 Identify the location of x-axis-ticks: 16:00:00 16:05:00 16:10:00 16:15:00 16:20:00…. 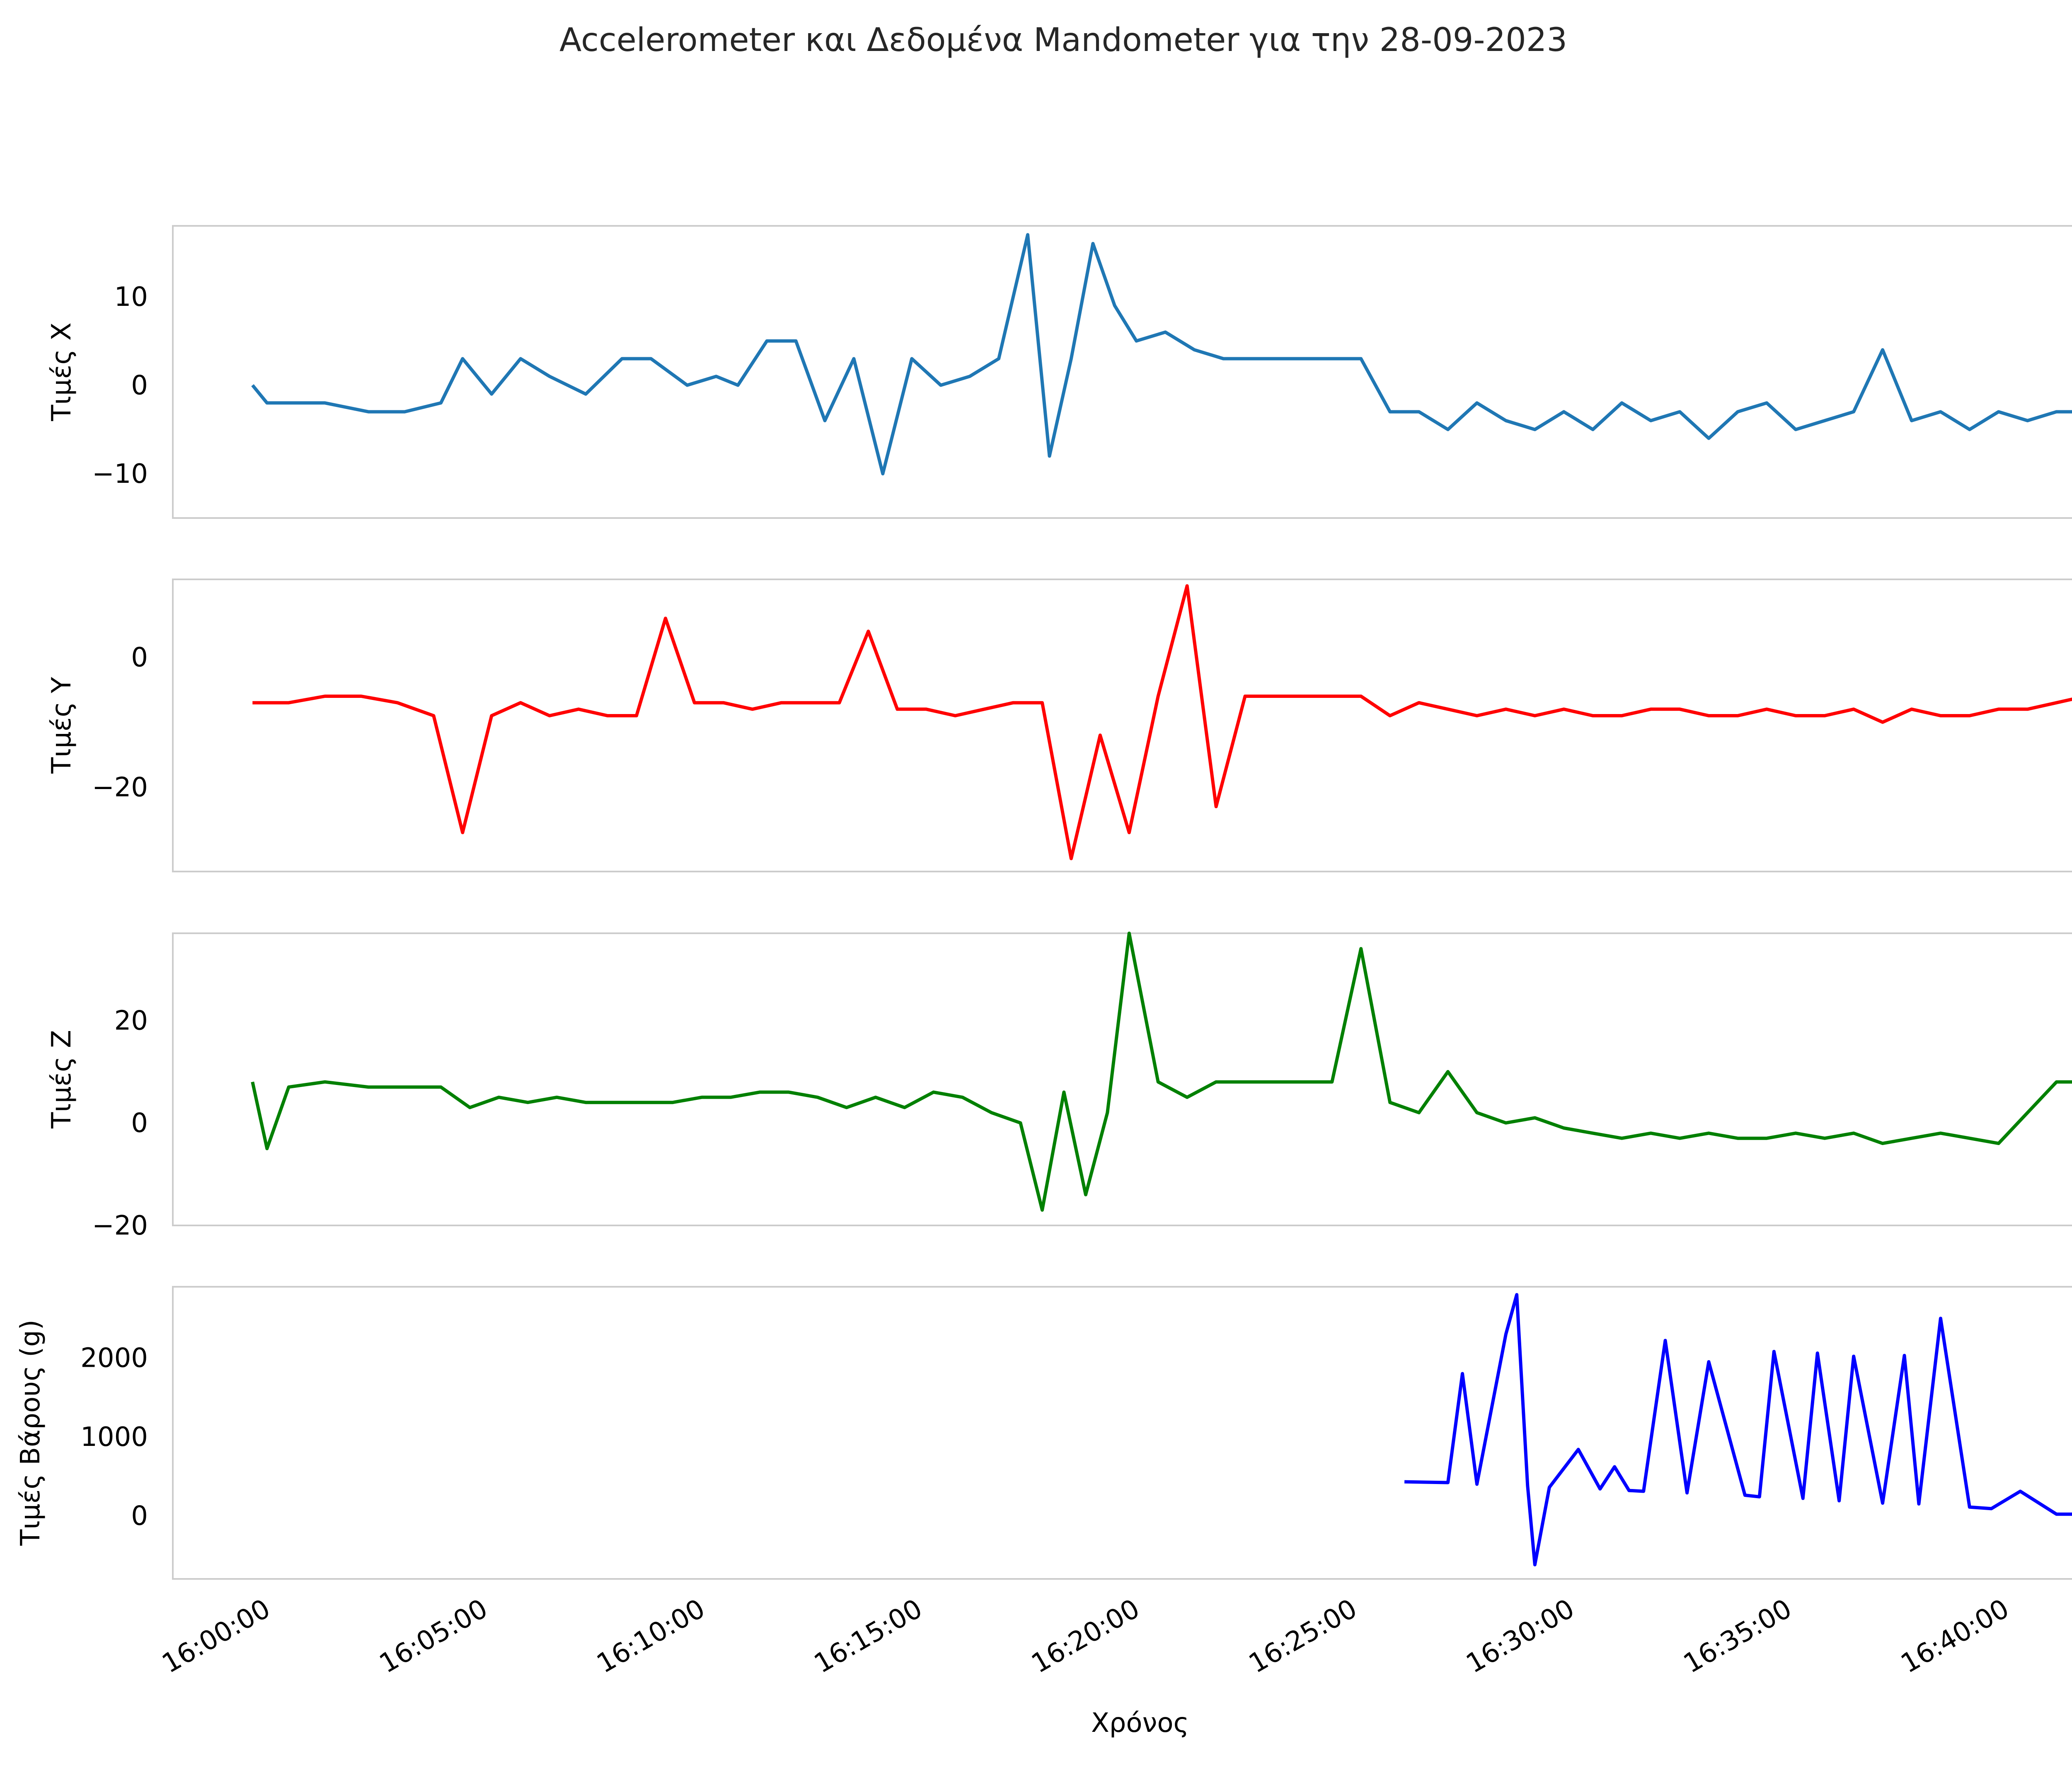
(1085, 1636).